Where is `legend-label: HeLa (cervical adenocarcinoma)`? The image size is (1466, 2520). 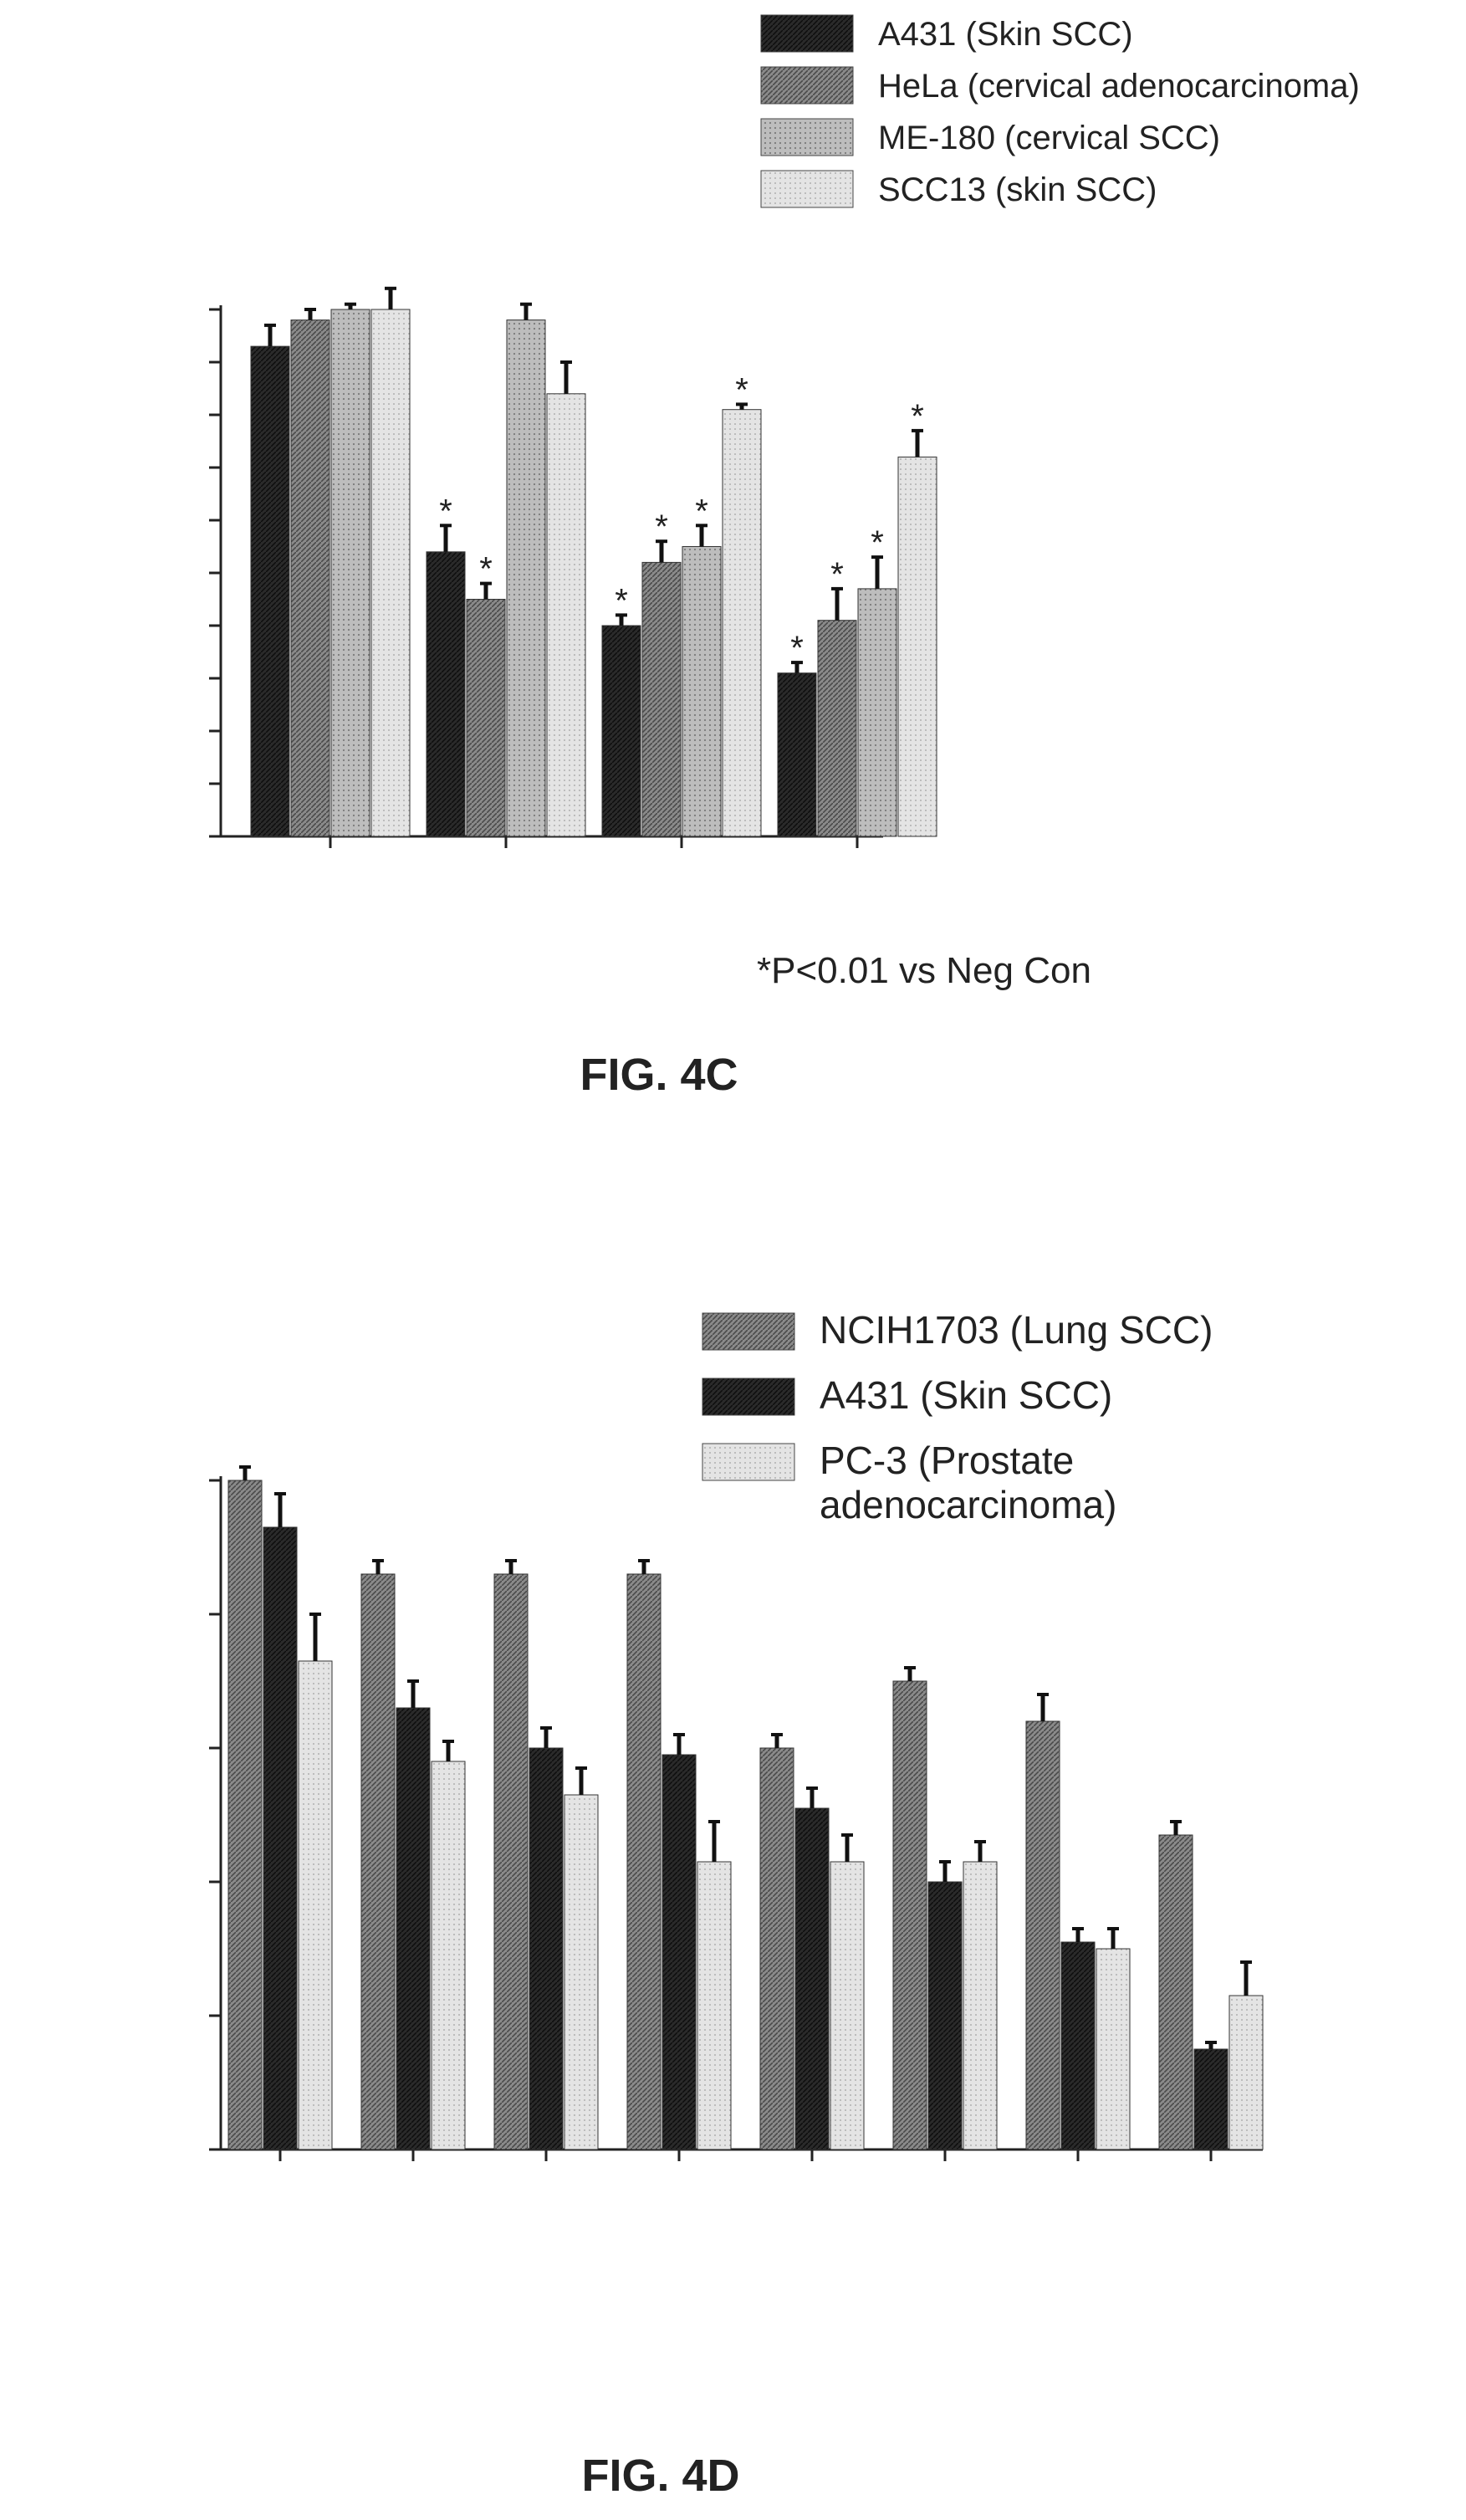
legend-label: HeLa (cervical adenocarcinoma) is located at coordinates (1119, 86).